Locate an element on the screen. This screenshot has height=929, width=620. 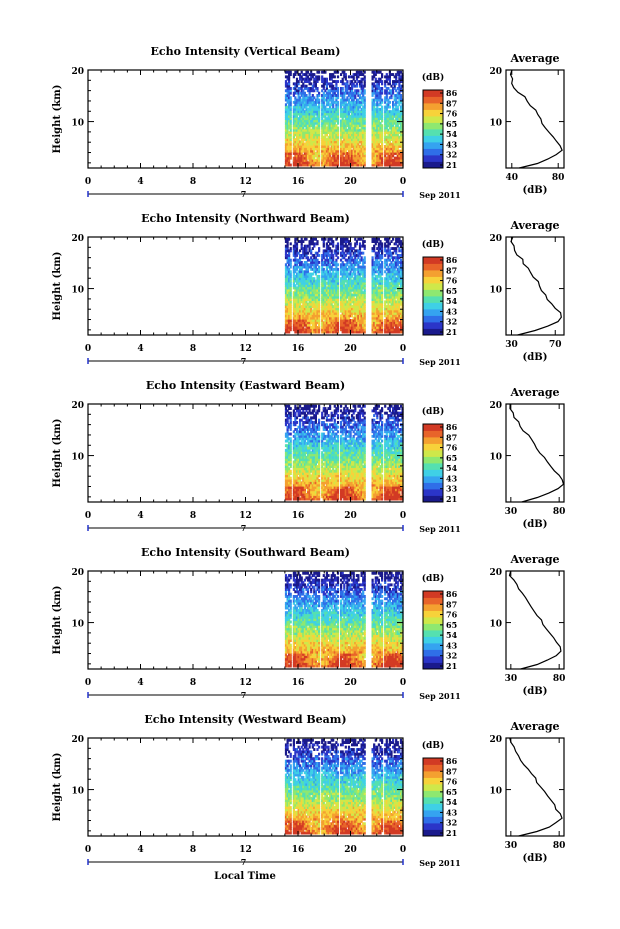
colorbar-swatch is located at coordinates (433, 152).